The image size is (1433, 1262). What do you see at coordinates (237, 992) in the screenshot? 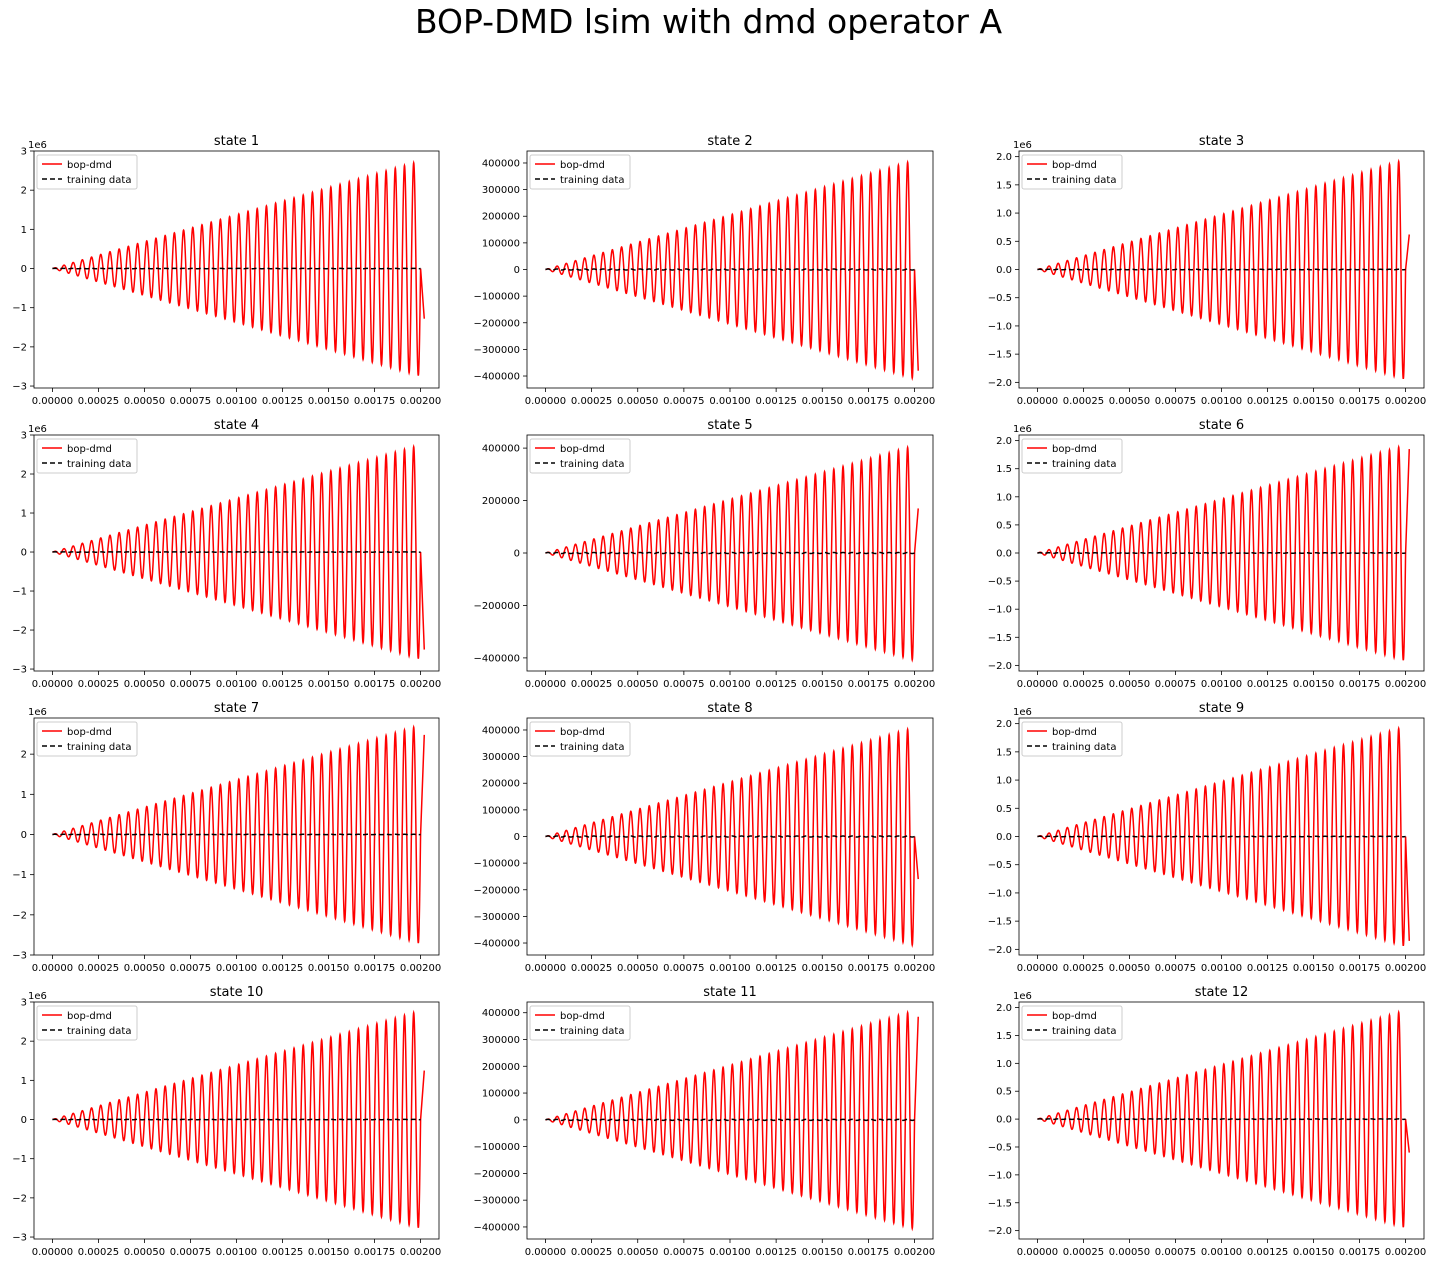
I see `subplot-title: state 10` at bounding box center [237, 992].